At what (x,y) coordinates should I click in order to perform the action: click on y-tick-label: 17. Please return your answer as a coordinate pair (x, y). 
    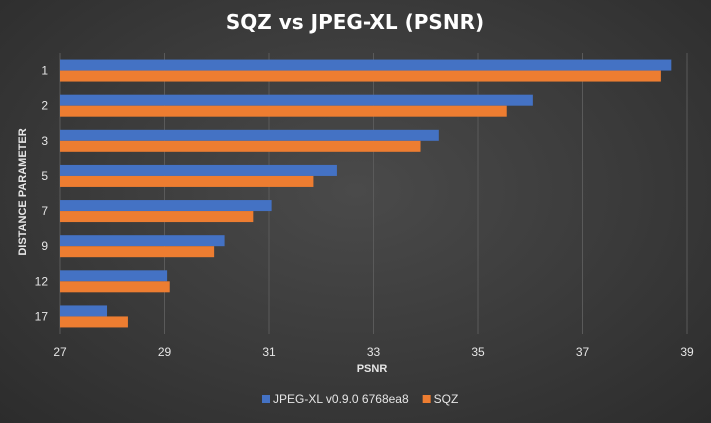
    Looking at the image, I should click on (42, 316).